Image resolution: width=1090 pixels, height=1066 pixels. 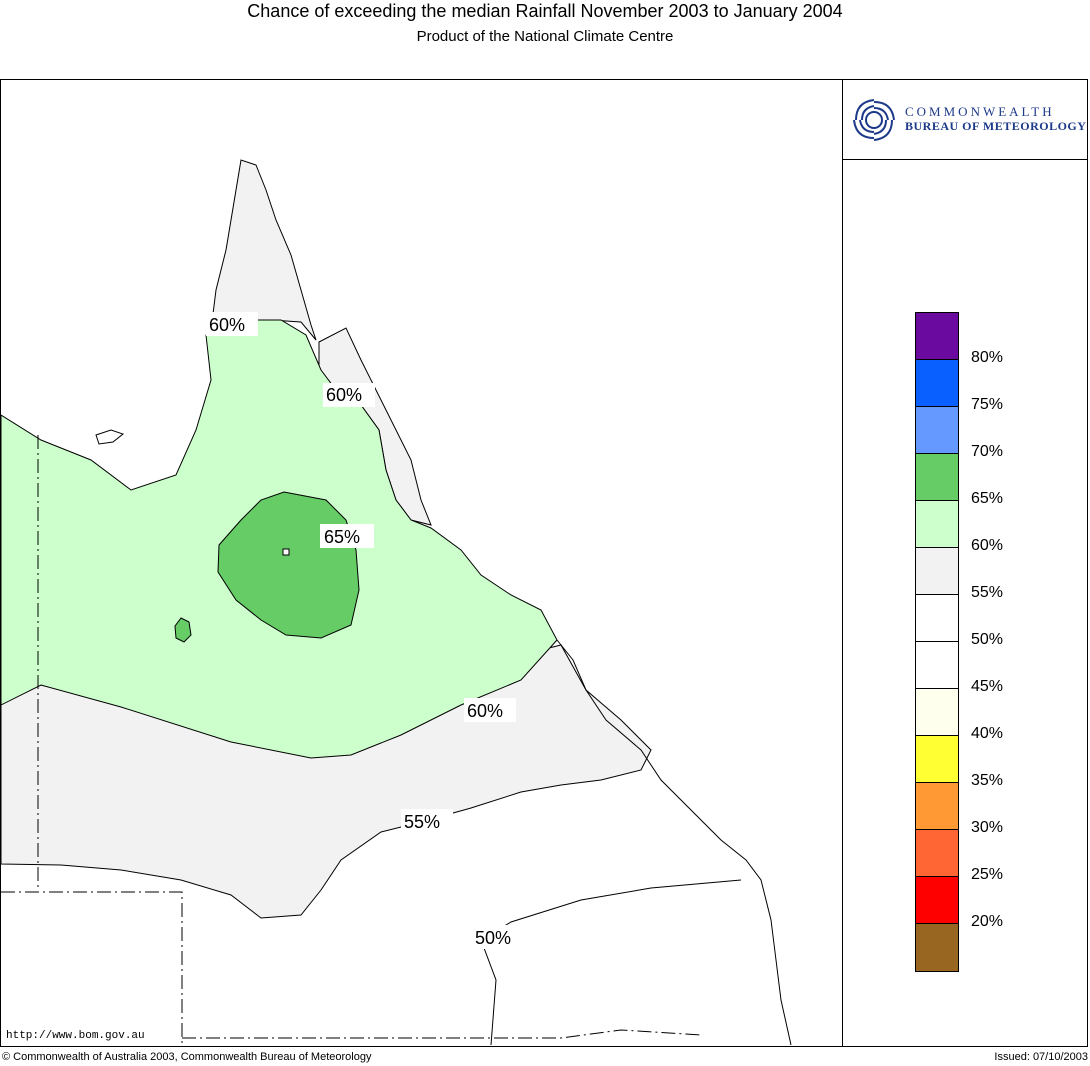 What do you see at coordinates (987, 404) in the screenshot?
I see `legend-label: 75%` at bounding box center [987, 404].